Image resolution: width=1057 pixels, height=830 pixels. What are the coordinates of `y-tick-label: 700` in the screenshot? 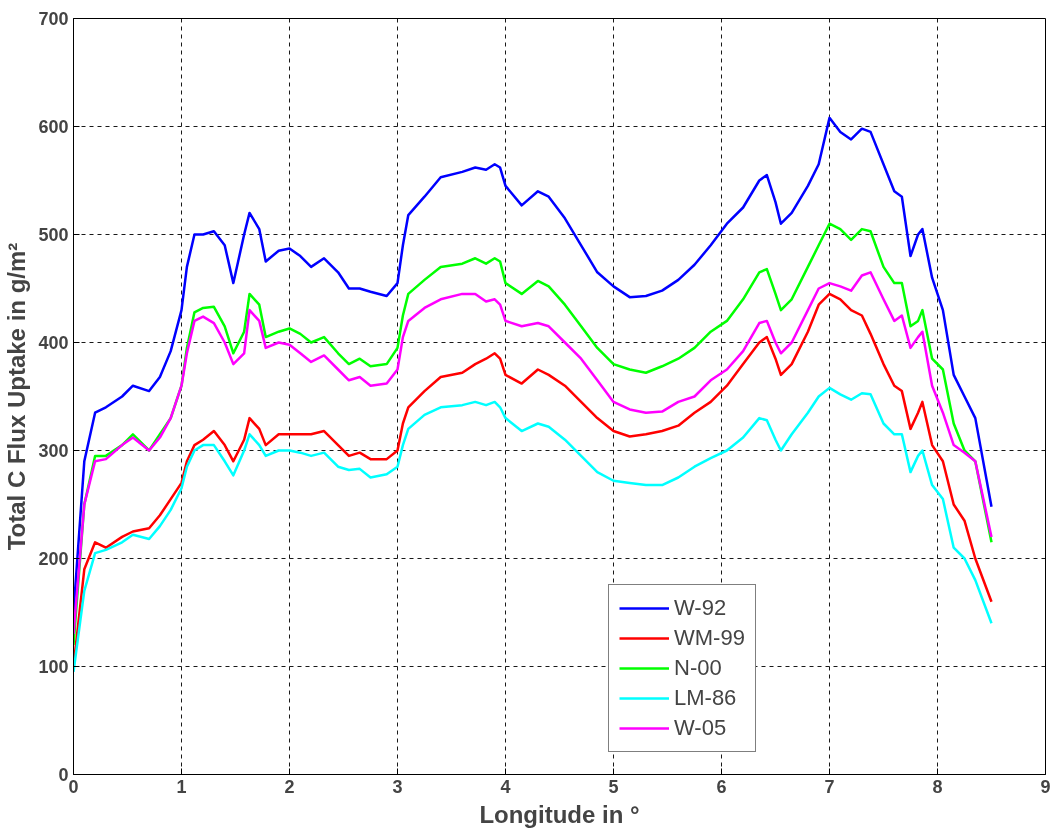 It's located at (53, 19).